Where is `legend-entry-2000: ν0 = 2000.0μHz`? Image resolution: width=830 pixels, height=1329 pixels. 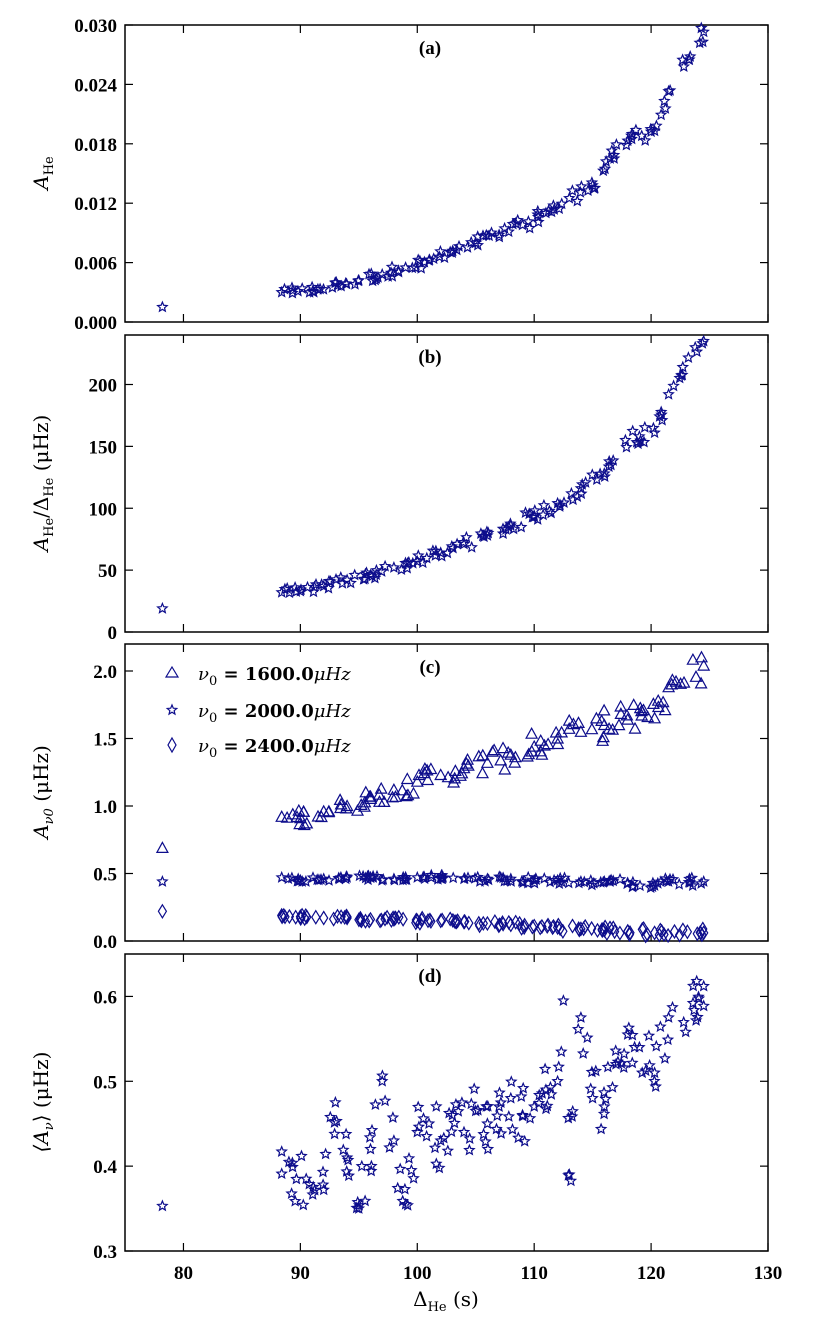
legend-entry-2000: ν0 = 2000.0μHz is located at coordinates (258, 713).